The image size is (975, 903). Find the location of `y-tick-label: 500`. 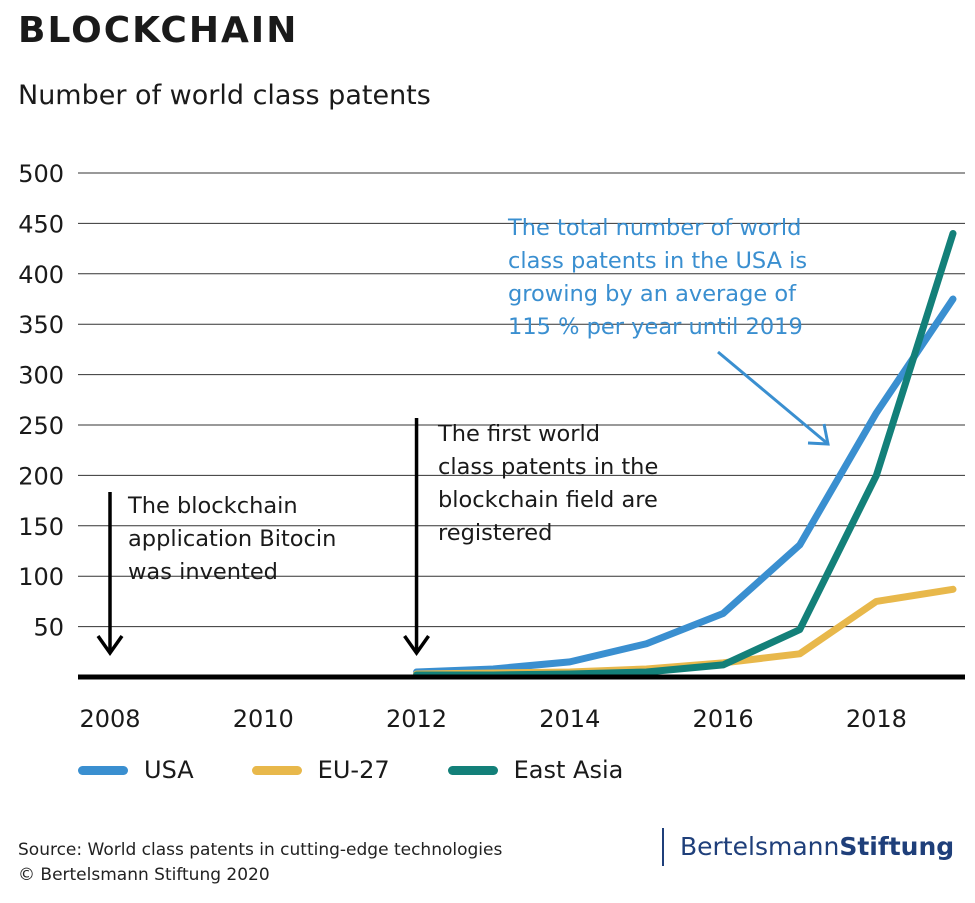

y-tick-label: 500 is located at coordinates (41, 174).